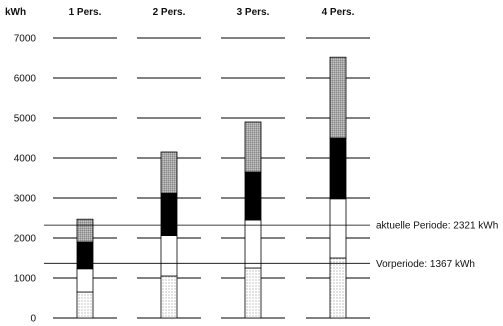 The image size is (503, 326). Describe the element at coordinates (25, 199) in the screenshot. I see `y-tick-label-3000: 3000` at that location.